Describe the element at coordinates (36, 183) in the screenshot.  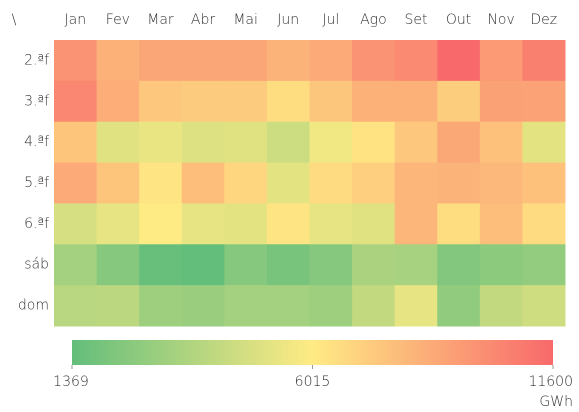
I see `row-label: 5.ªf` at that location.